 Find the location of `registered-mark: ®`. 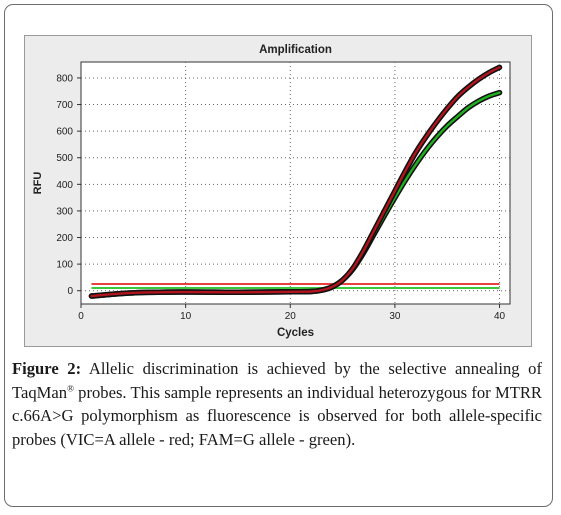

registered-mark: ® is located at coordinates (70, 388).